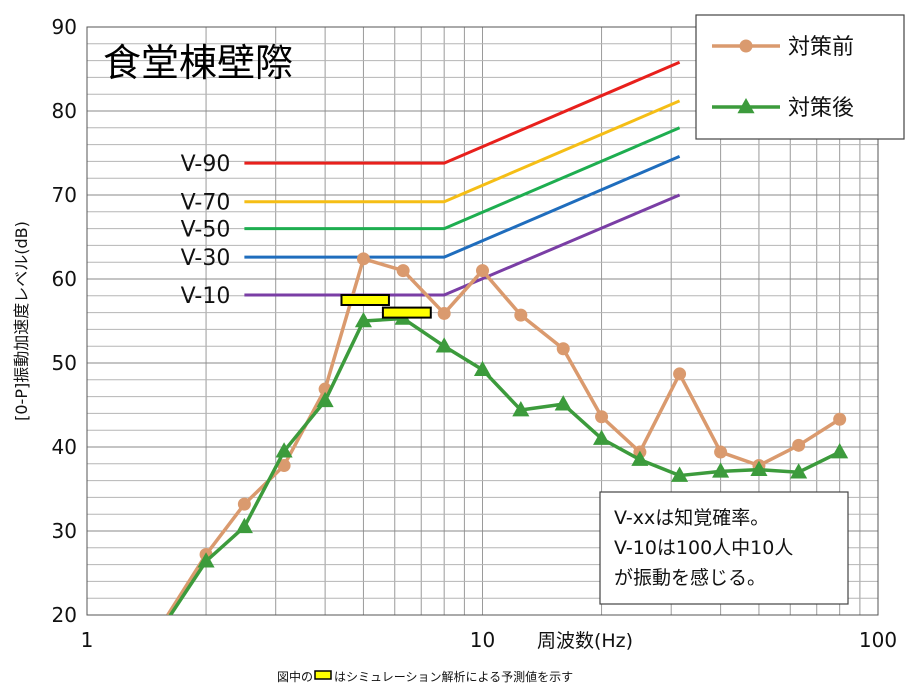 The width and height of the screenshot is (913, 689). What do you see at coordinates (453, 676) in the screenshot?
I see `footnote-after: はシミュレーション解析による予測値を示す` at bounding box center [453, 676].